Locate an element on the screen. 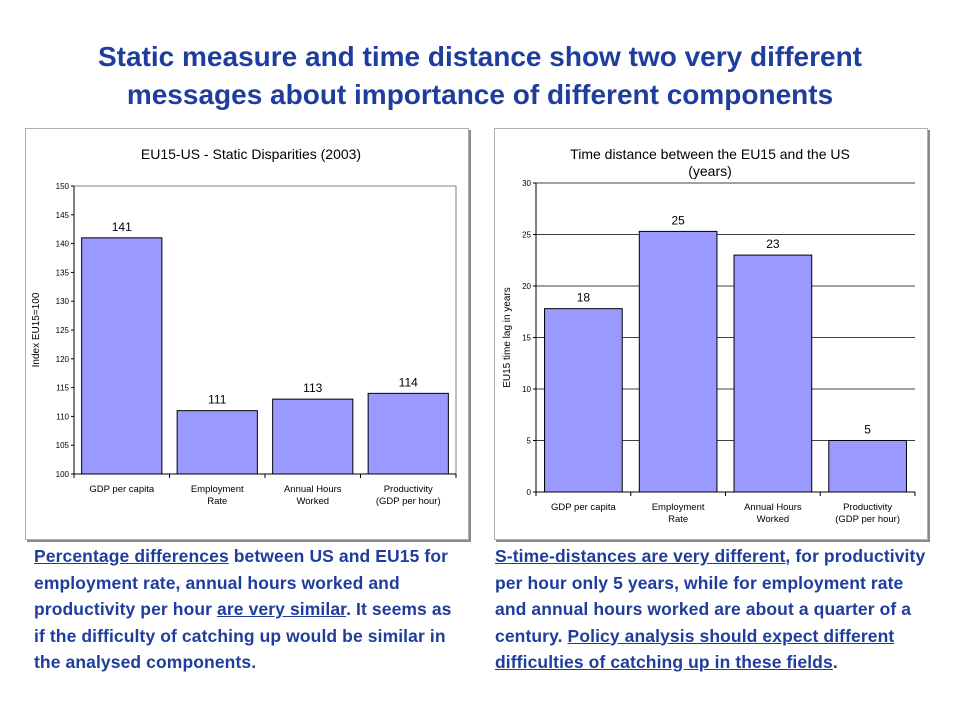 The width and height of the screenshot is (960, 720). time-chart-data-label-1: 18 is located at coordinates (584, 298).